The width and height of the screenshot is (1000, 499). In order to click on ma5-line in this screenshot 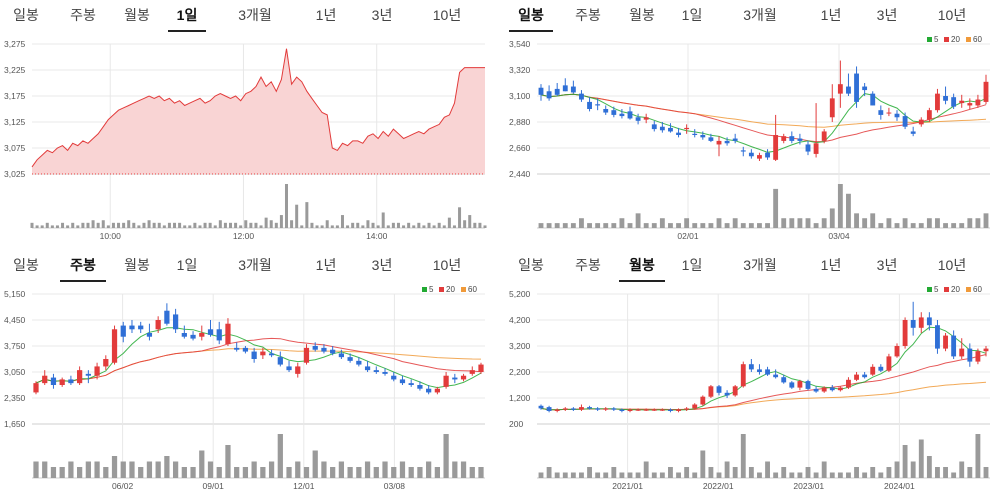, I will do `click(258, 358)`.